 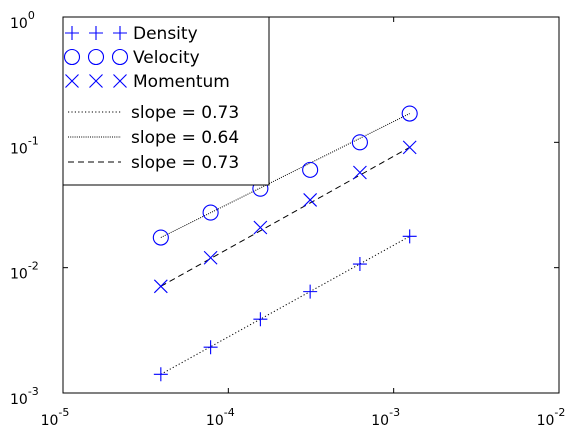 I want to click on y-tick-label-2: 10⁻², so click(x=24, y=271).